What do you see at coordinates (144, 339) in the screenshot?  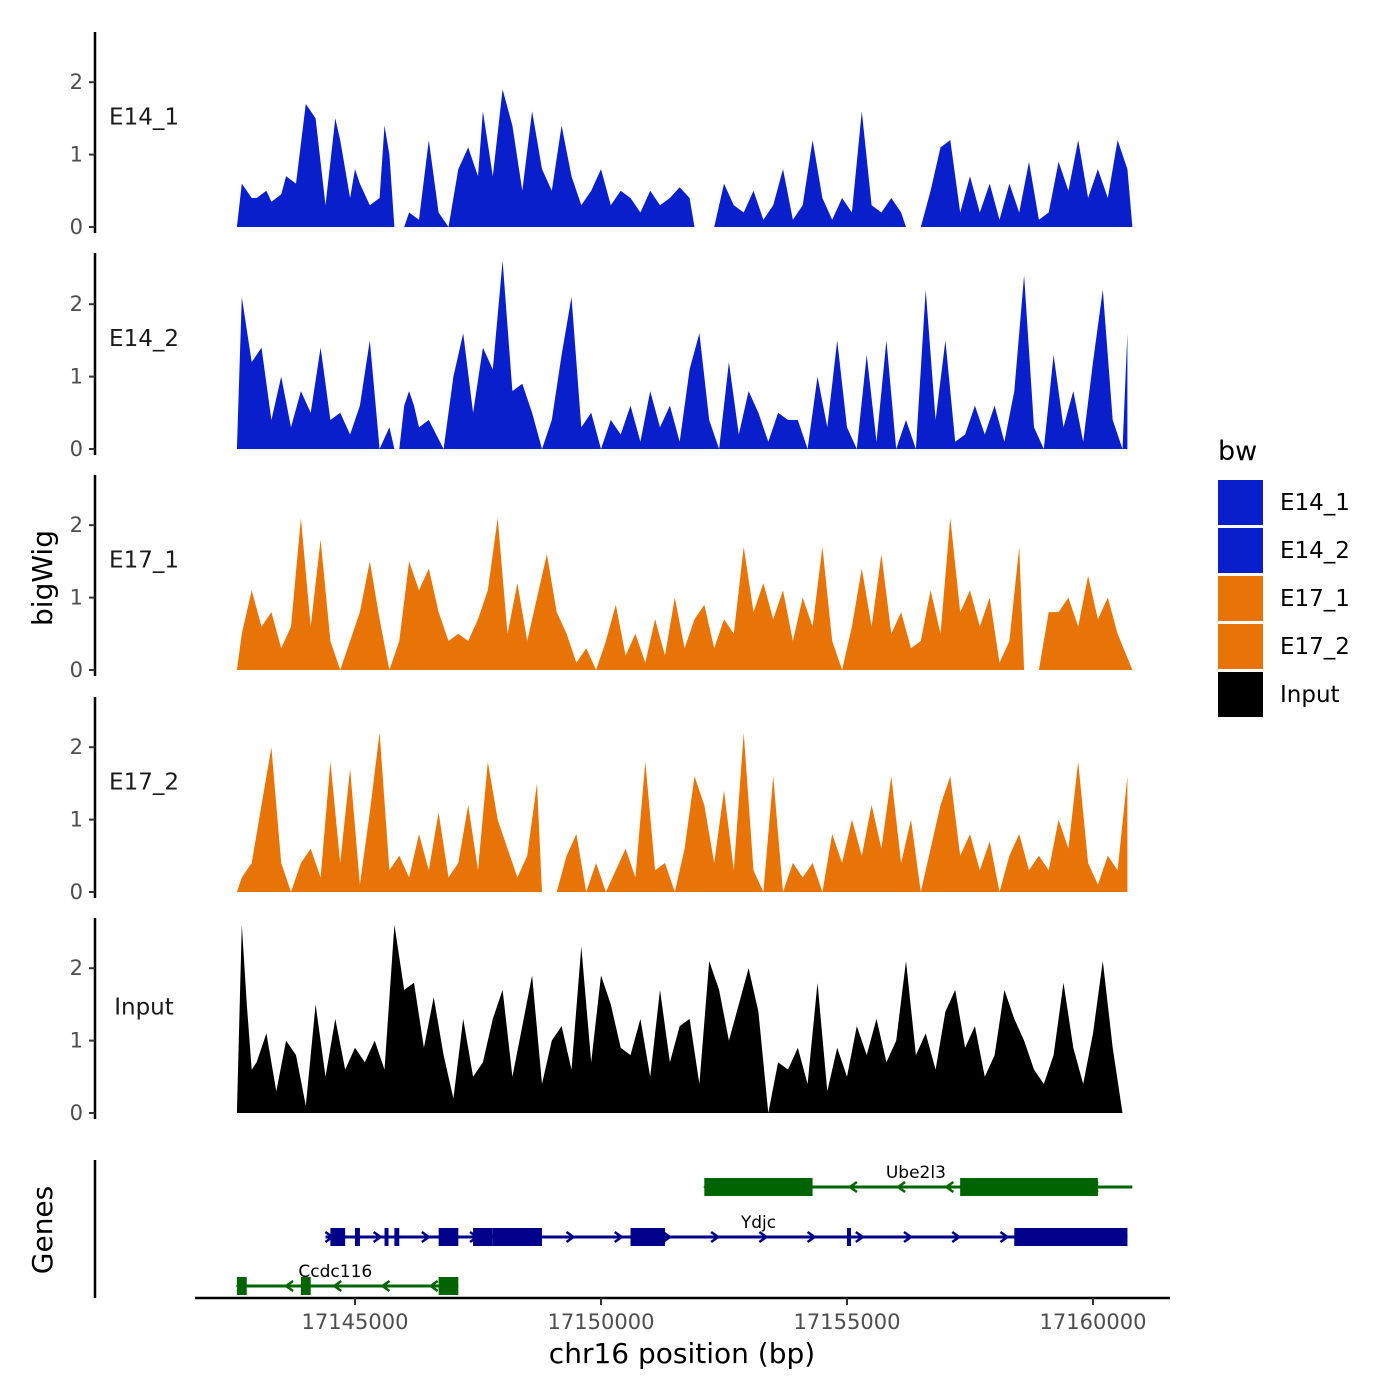 I see `track-label-E14_2: E14_2` at bounding box center [144, 339].